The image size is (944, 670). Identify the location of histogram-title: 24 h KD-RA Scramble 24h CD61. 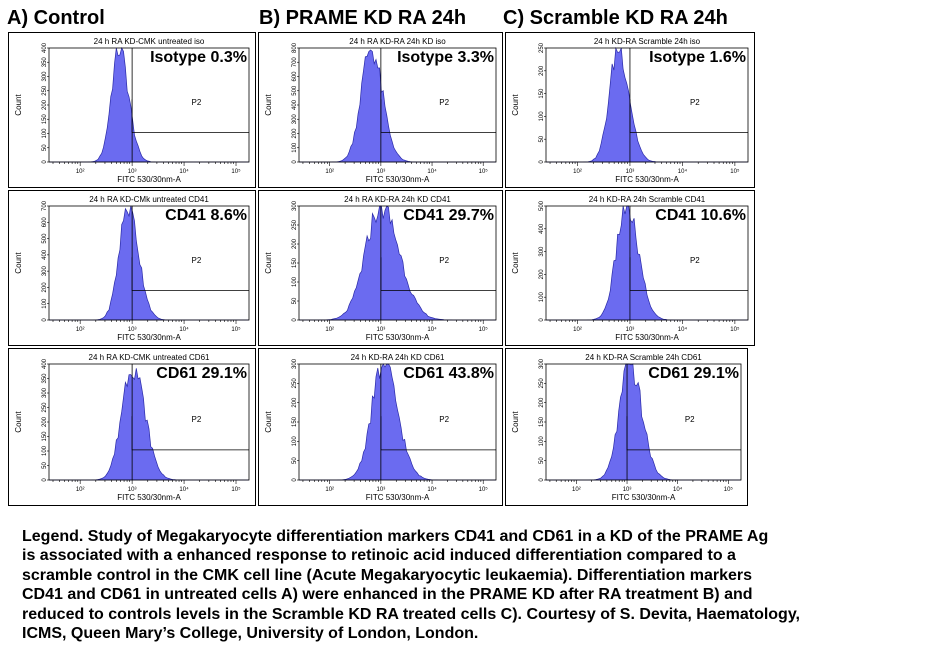
(643, 357).